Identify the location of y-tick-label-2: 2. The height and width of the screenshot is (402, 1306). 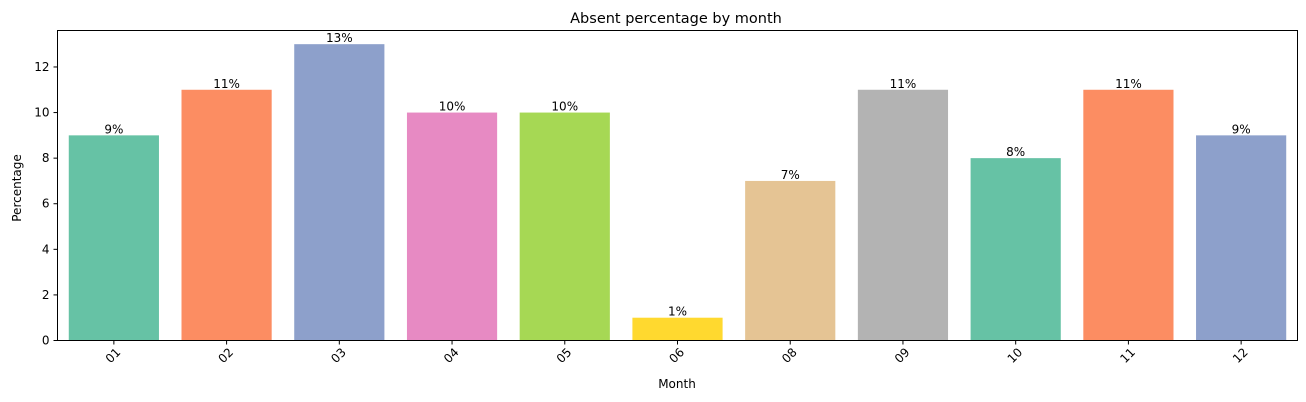
(46, 295).